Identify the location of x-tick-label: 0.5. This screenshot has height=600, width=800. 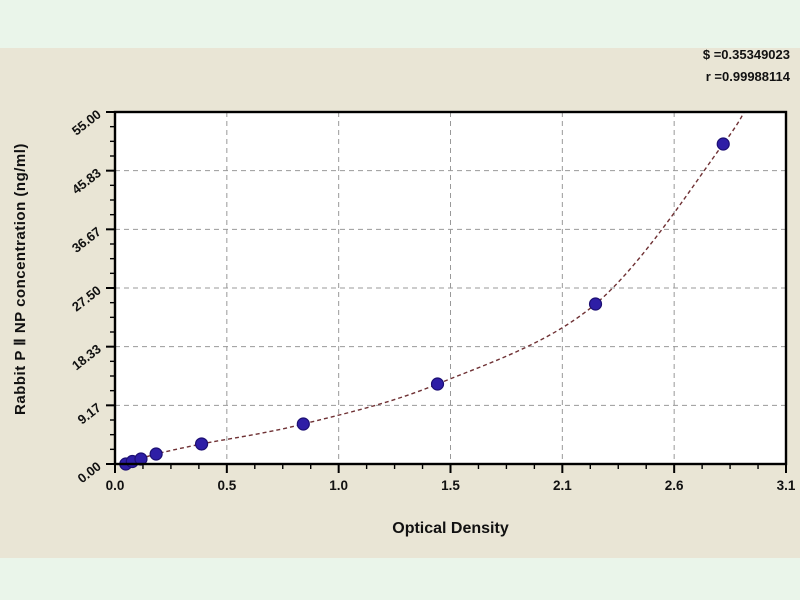
(226, 485).